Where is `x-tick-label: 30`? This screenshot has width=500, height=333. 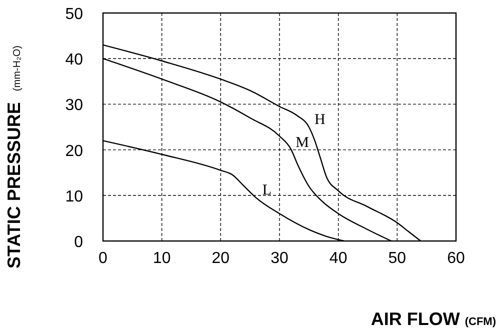
x-tick-label: 30 is located at coordinates (279, 258).